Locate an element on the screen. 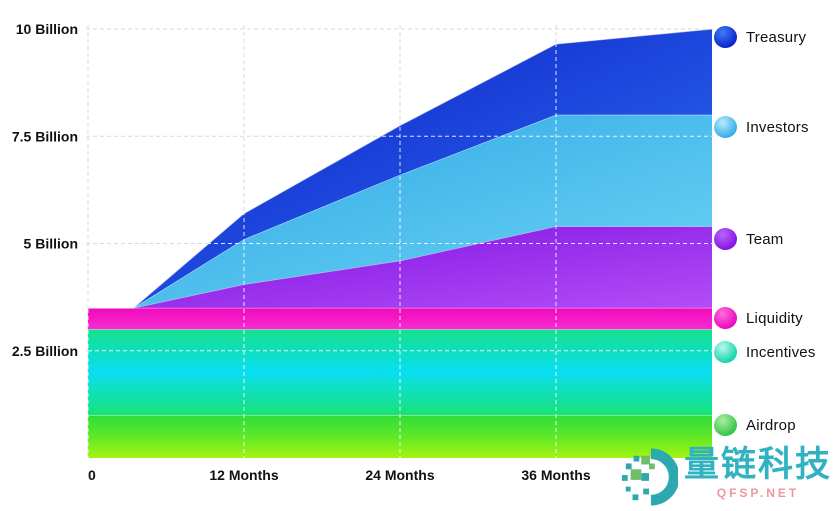  legend-label-airdrop: Airdrop is located at coordinates (771, 425).